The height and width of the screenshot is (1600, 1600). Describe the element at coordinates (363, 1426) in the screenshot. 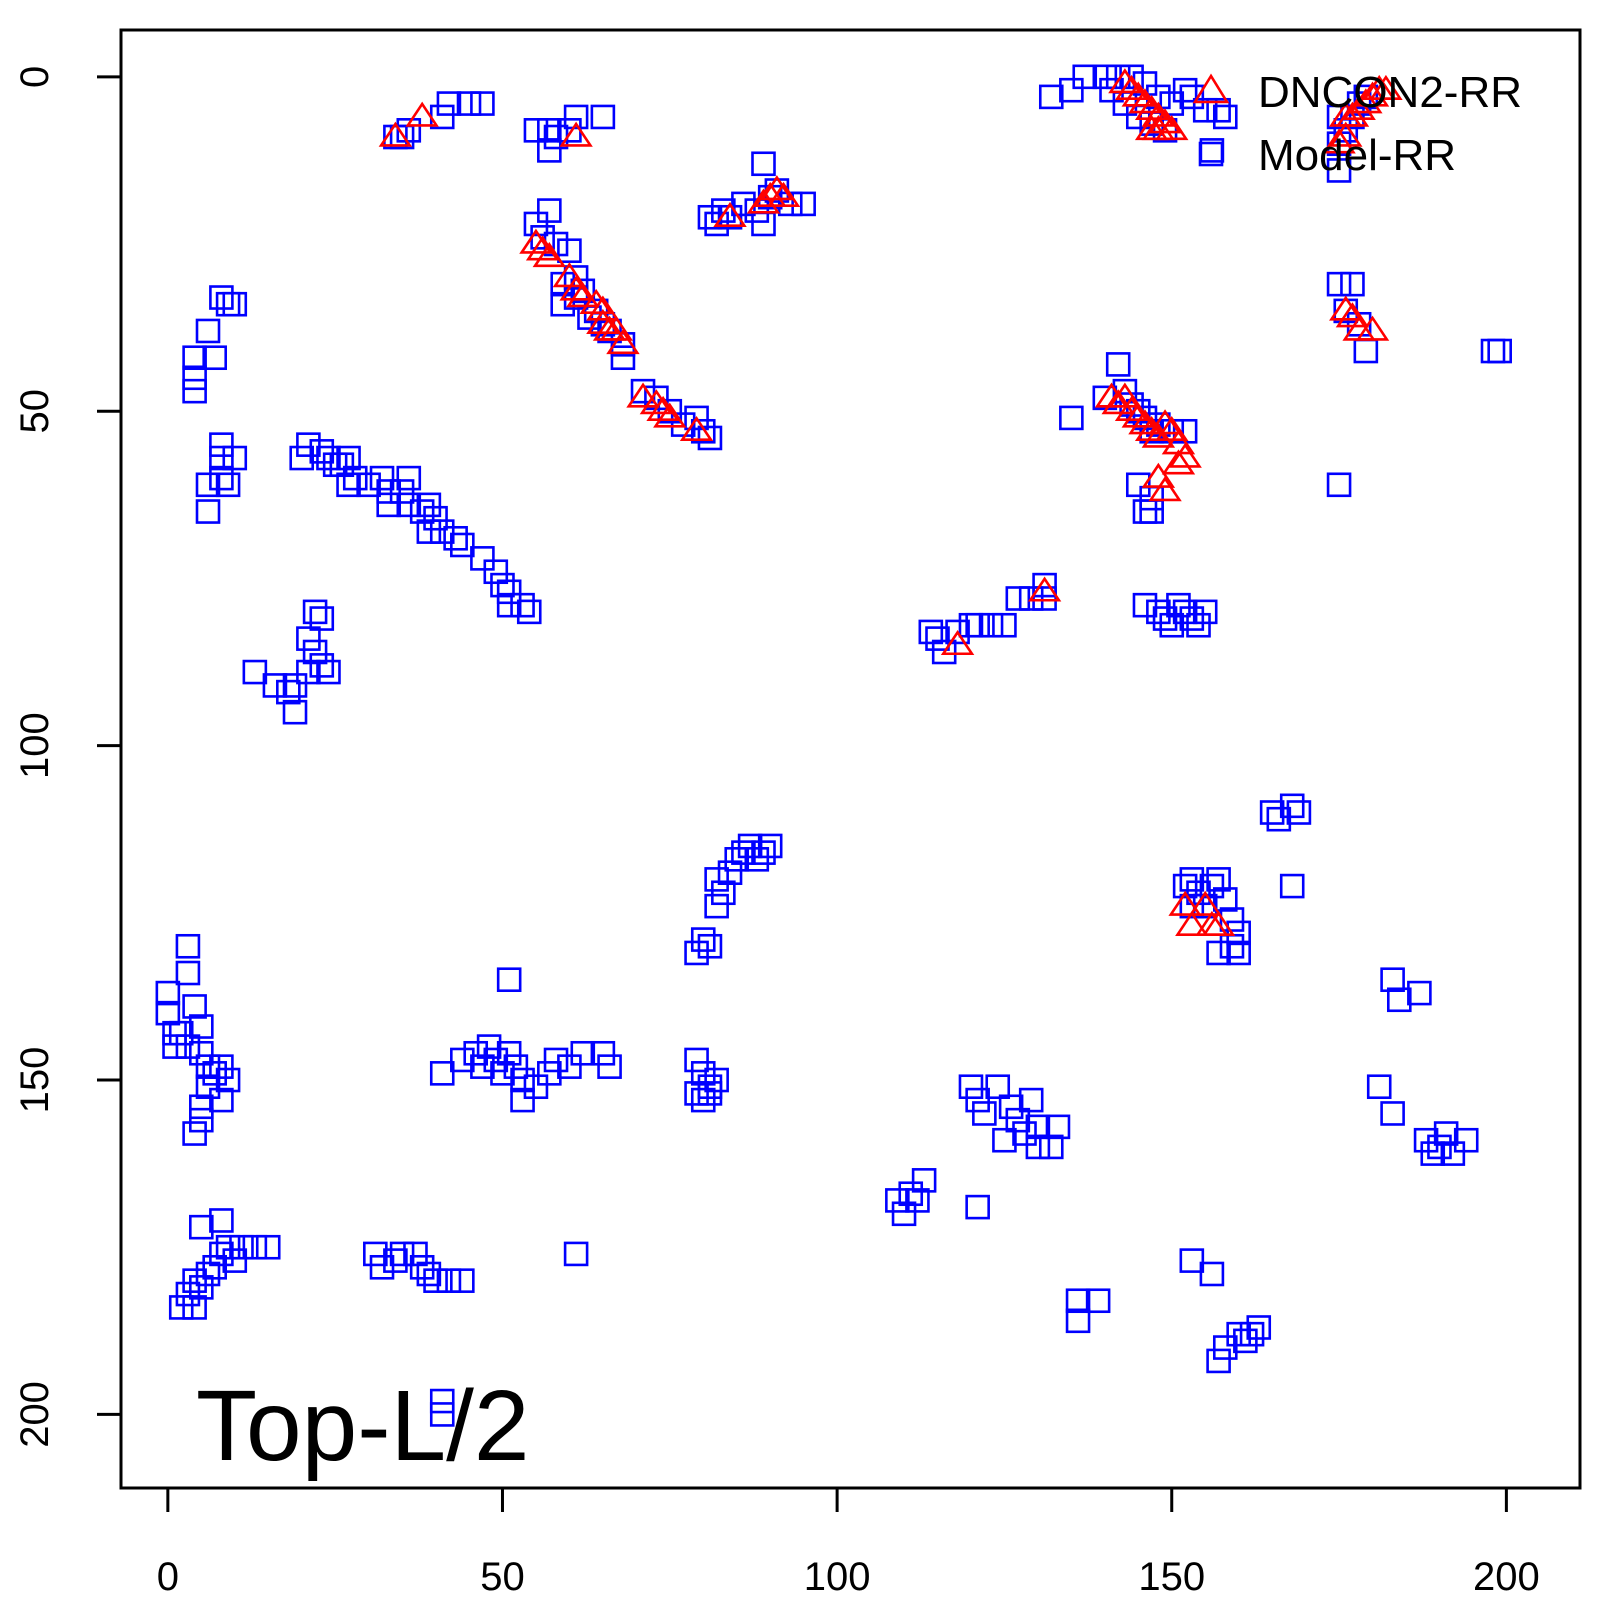

I see `panel-label: Top-L/2` at that location.